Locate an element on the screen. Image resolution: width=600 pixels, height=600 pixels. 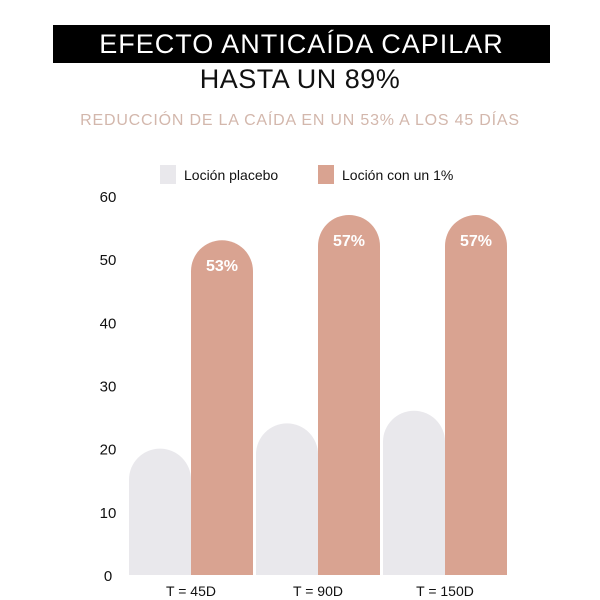
y-tick-label: 20 is located at coordinates (108, 450).